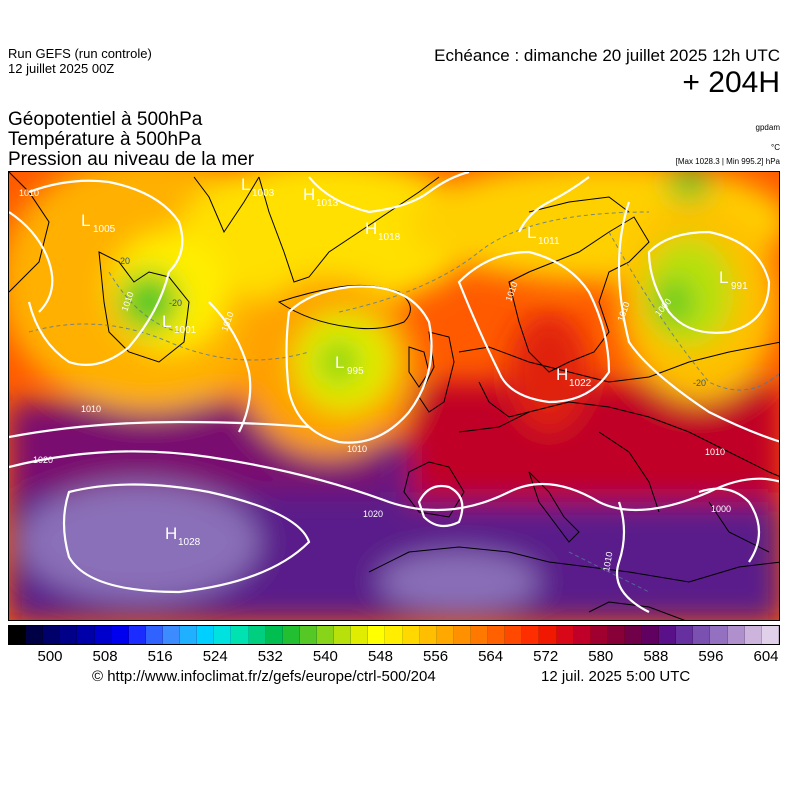 The width and height of the screenshot is (788, 789). What do you see at coordinates (580, 383) in the screenshot?
I see `center-value: 1022` at bounding box center [580, 383].